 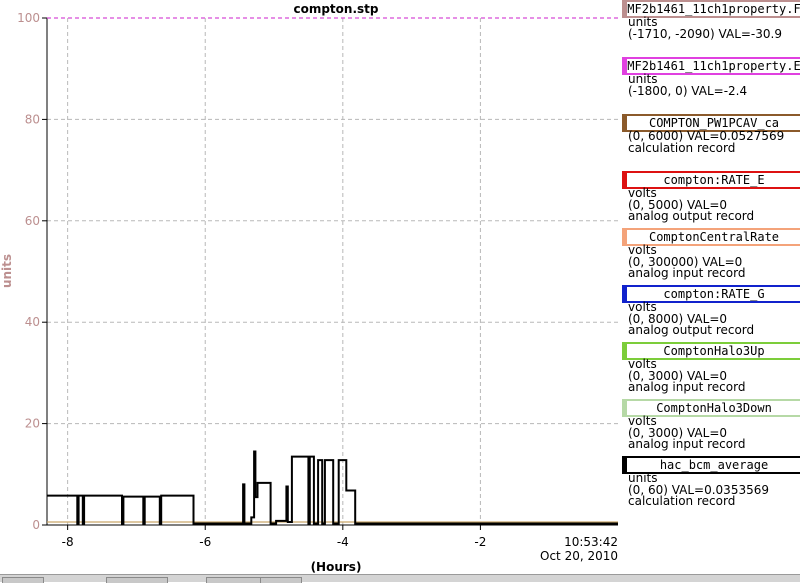 I want to click on end-date: Oct 20, 2010, so click(x=579, y=556).